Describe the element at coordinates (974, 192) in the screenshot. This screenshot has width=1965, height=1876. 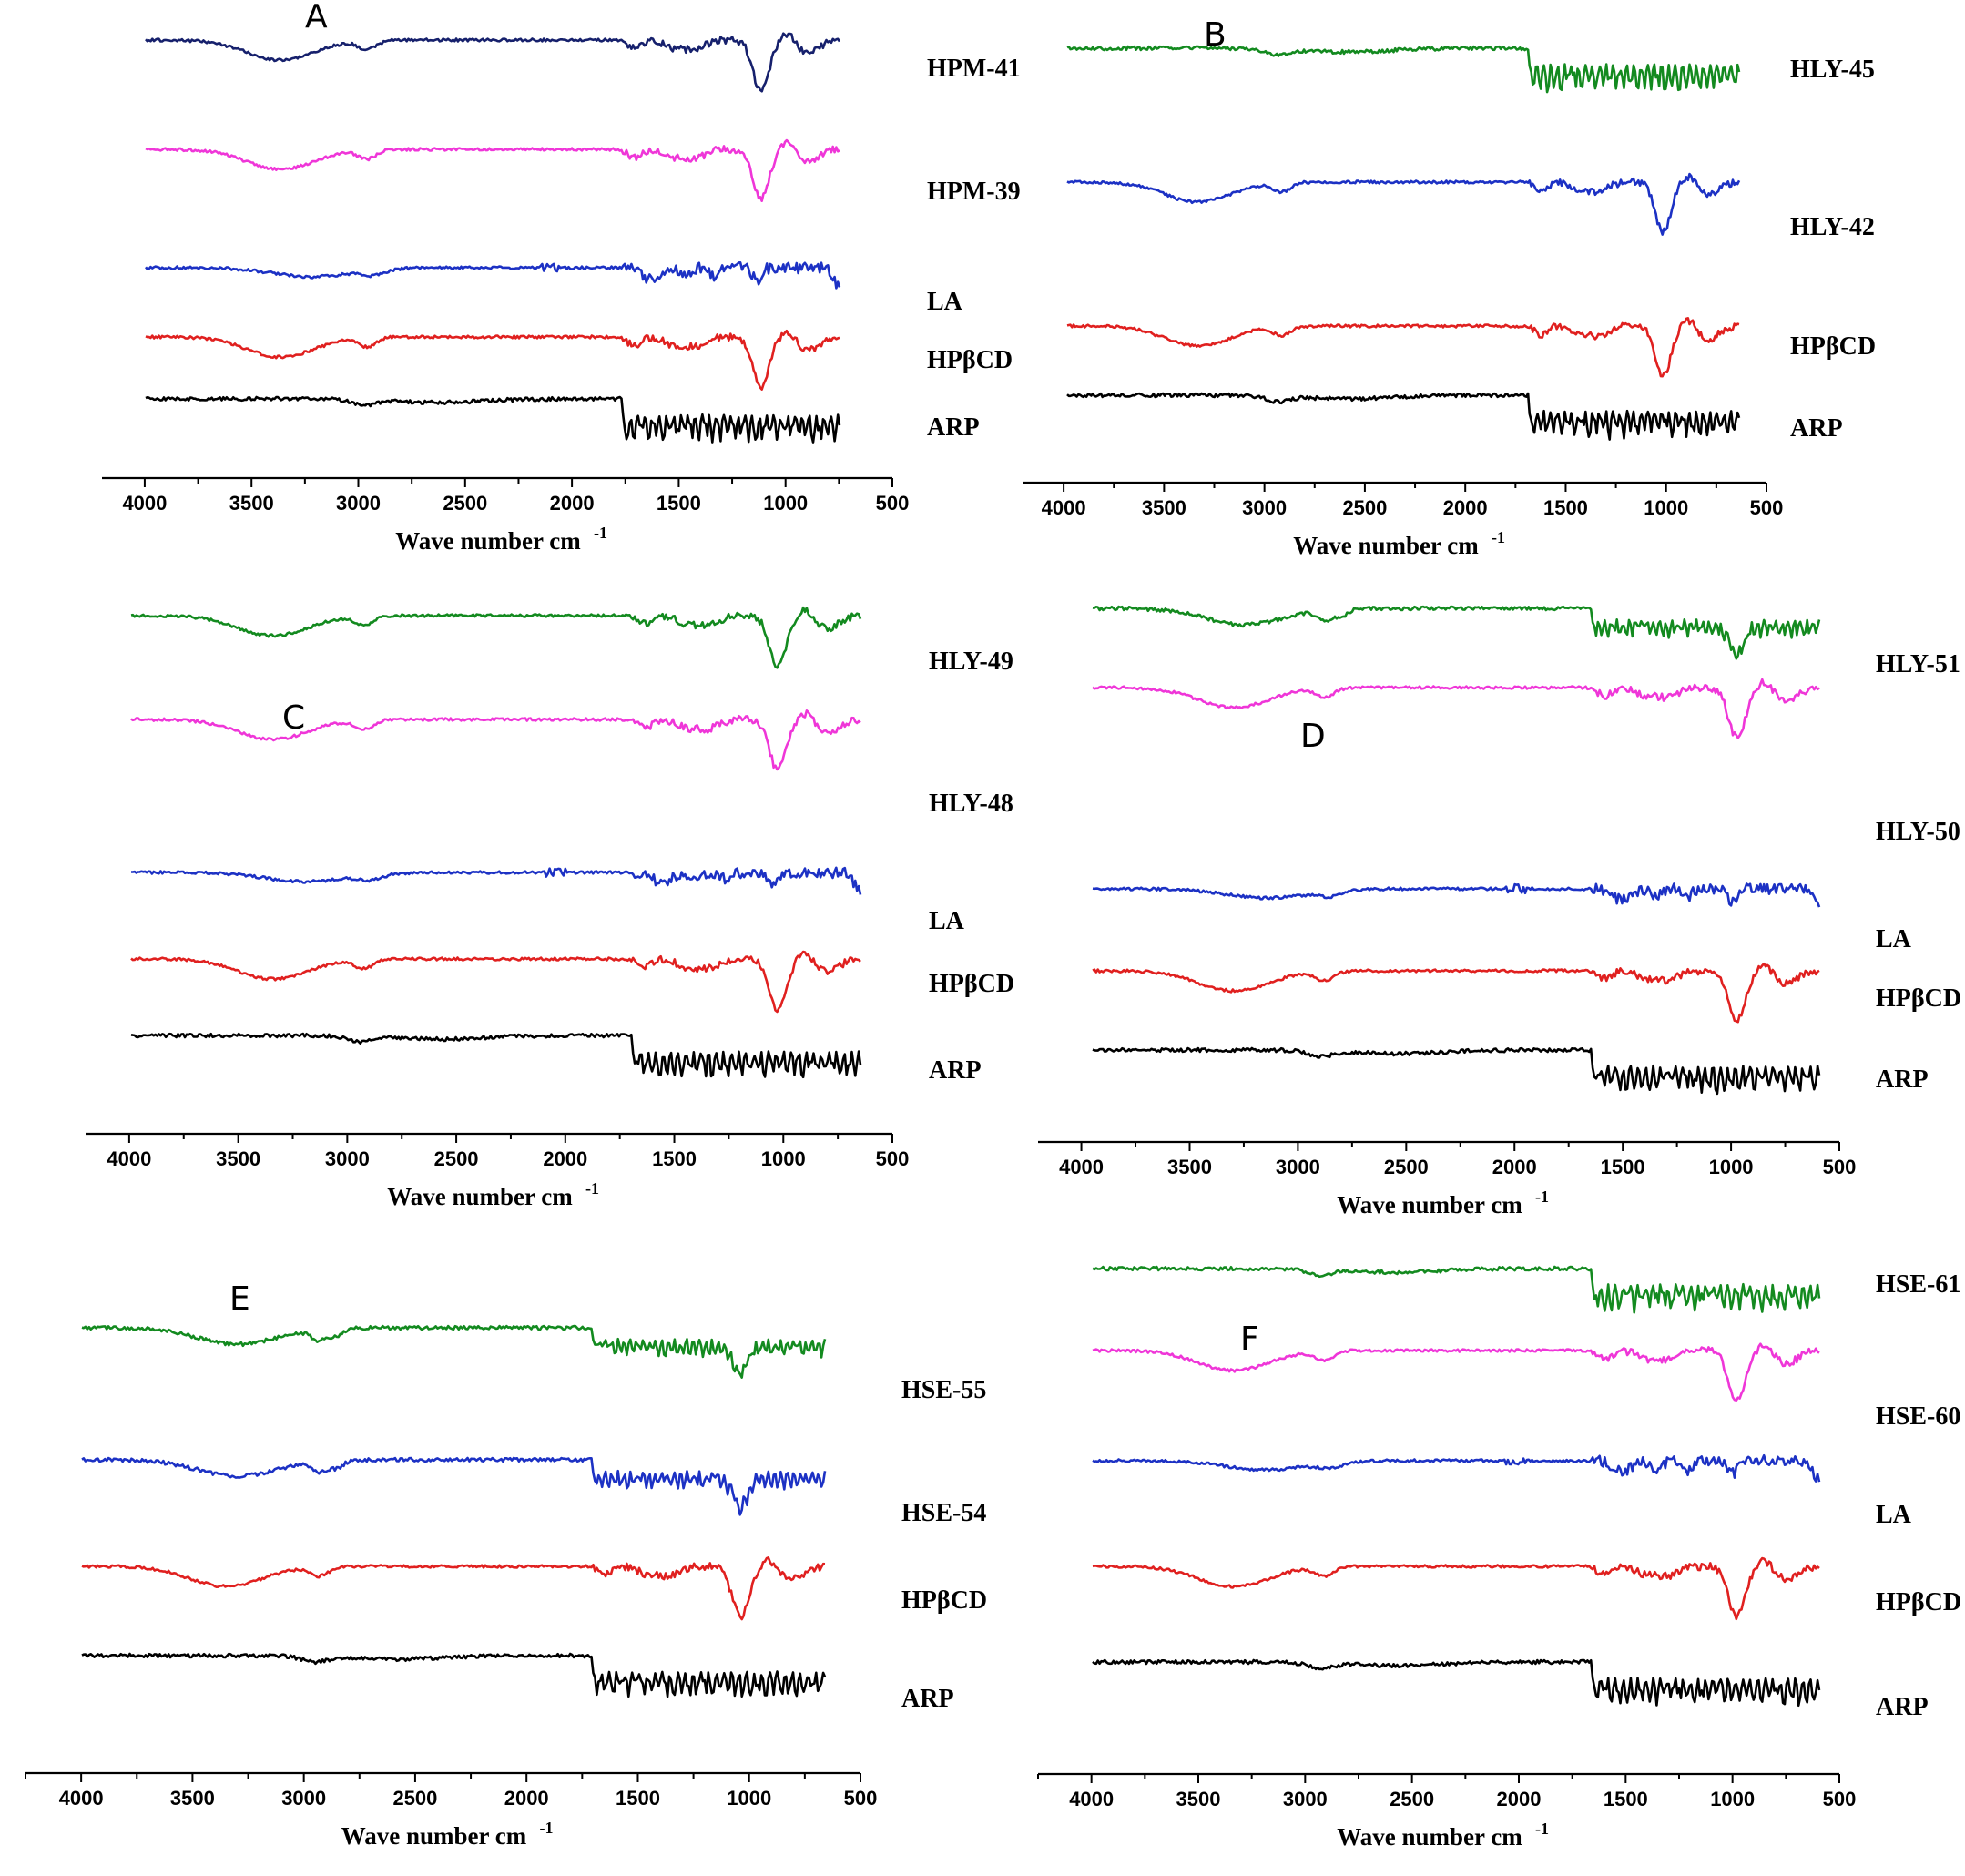
I see `series-label: HPM-39` at that location.